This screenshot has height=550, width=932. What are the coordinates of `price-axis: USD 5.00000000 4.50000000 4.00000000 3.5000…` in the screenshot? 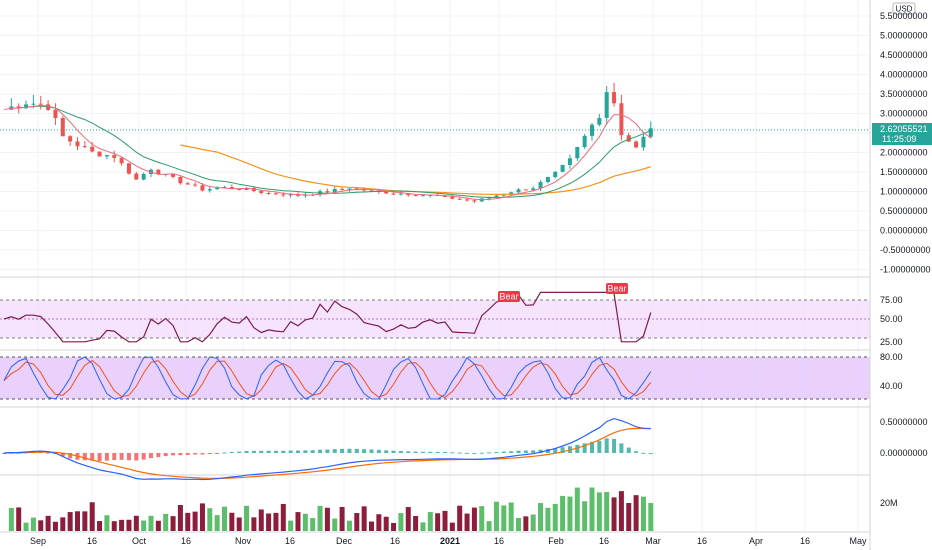 It's located at (905, 255).